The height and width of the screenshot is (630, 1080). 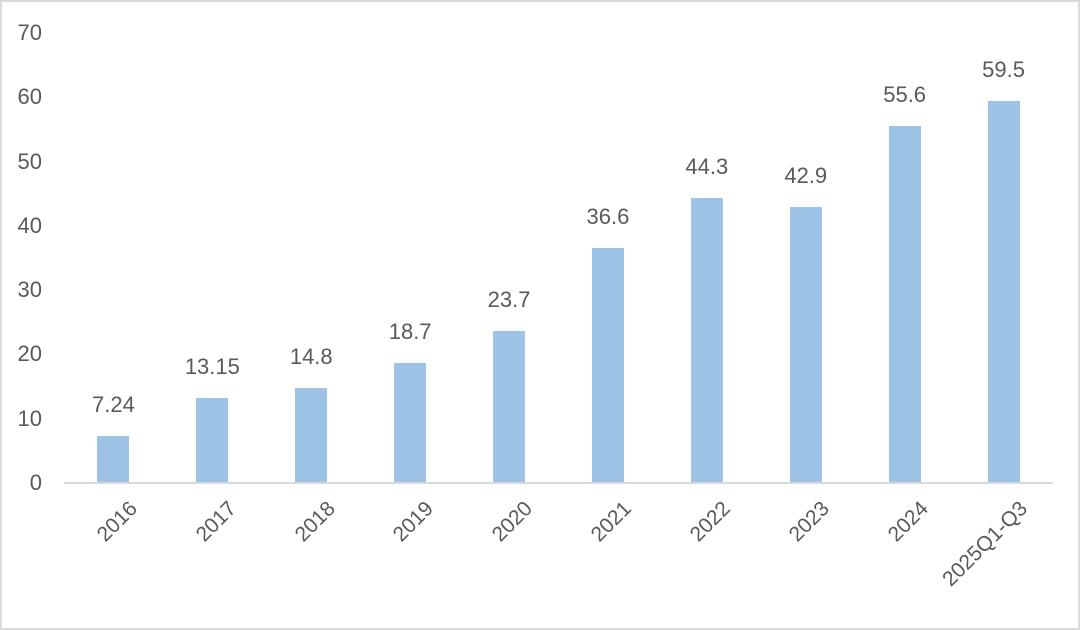 What do you see at coordinates (216, 522) in the screenshot?
I see `x-axis-tick-label-2017: 2017` at bounding box center [216, 522].